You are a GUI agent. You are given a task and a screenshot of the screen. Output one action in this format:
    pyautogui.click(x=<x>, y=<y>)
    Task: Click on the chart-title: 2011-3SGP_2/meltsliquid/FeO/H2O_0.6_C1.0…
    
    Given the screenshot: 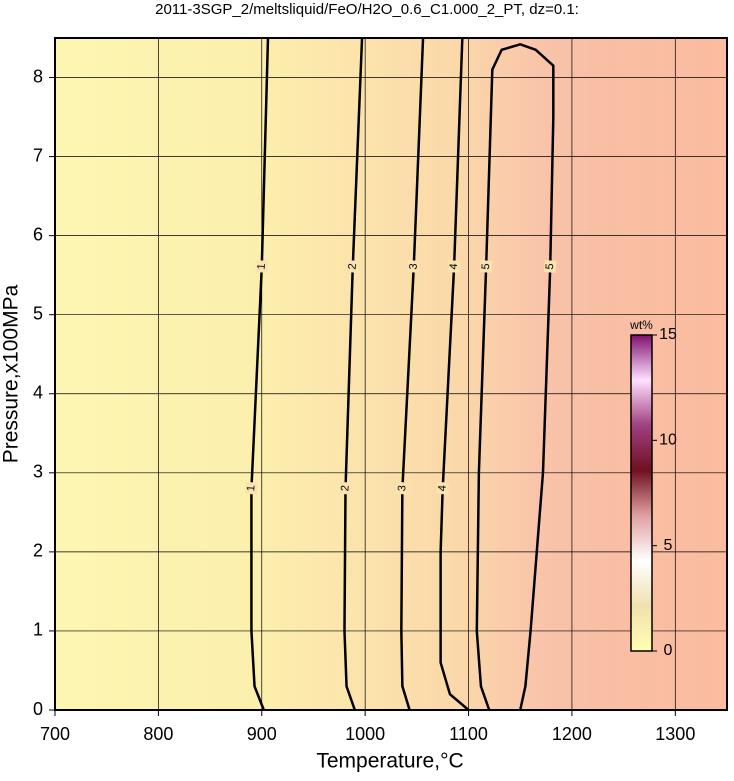 What is the action you would take?
    pyautogui.click(x=367, y=9)
    